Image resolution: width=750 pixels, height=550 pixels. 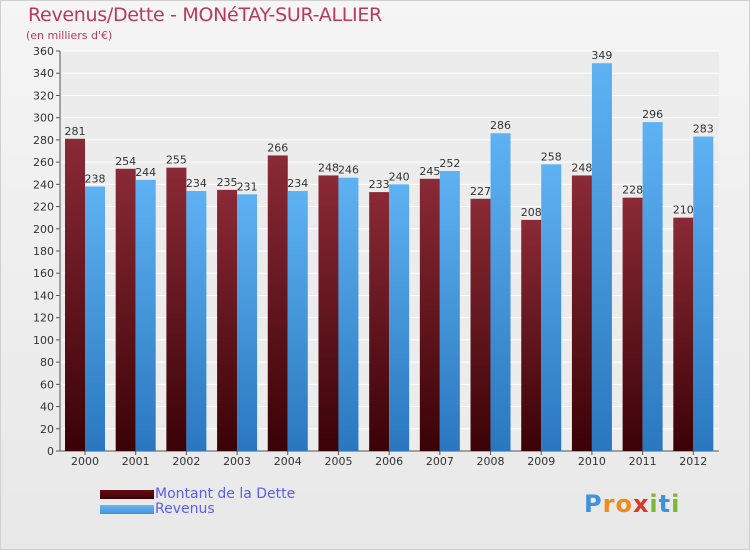 What do you see at coordinates (601, 55) in the screenshot?
I see `data-label-revenus: 349` at bounding box center [601, 55].